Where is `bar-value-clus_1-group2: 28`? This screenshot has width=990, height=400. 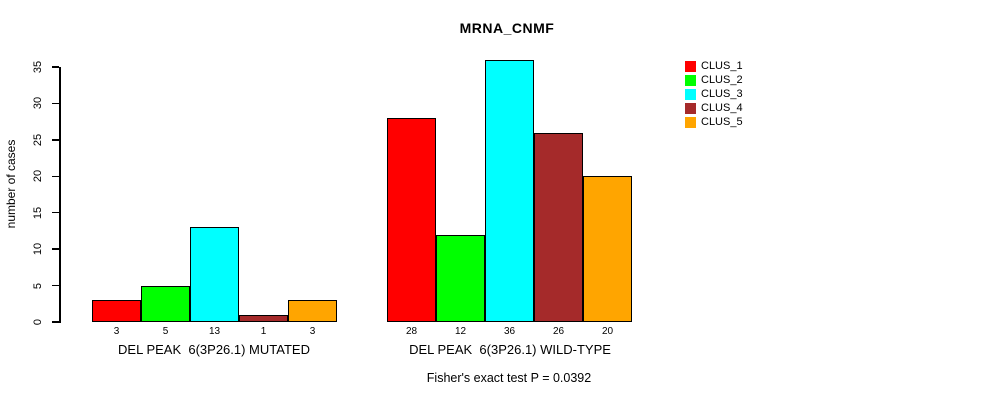 bar-value-clus_1-group2: 28 is located at coordinates (411, 331).